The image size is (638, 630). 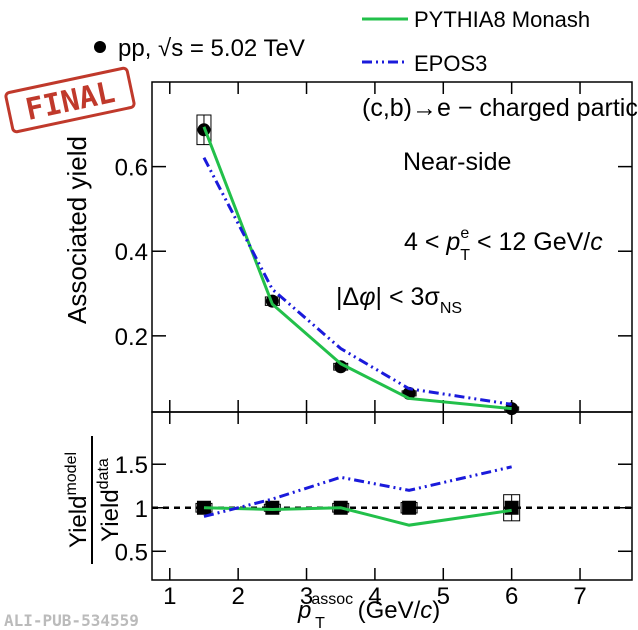 I want to click on y-axis-label: Yieldmodel Yielddata, so click(x=93, y=500).